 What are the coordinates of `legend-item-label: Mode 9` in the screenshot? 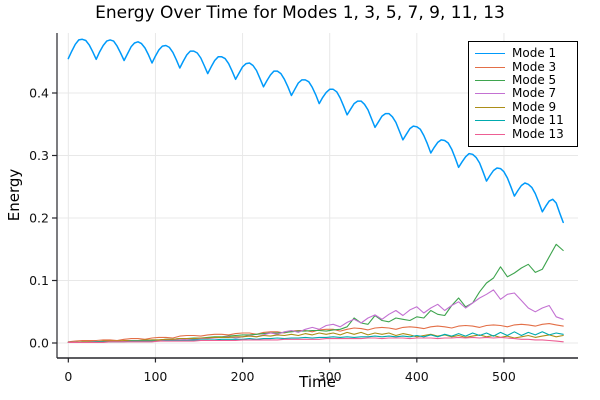 It's located at (534, 106).